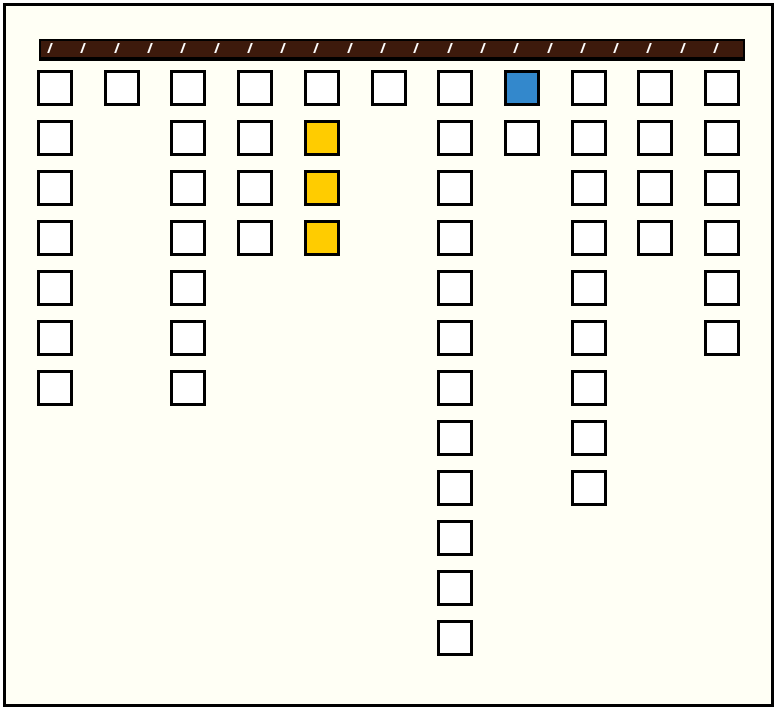 The image size is (775, 708). What do you see at coordinates (255, 88) in the screenshot?
I see `cell-empty-c4-r1` at bounding box center [255, 88].